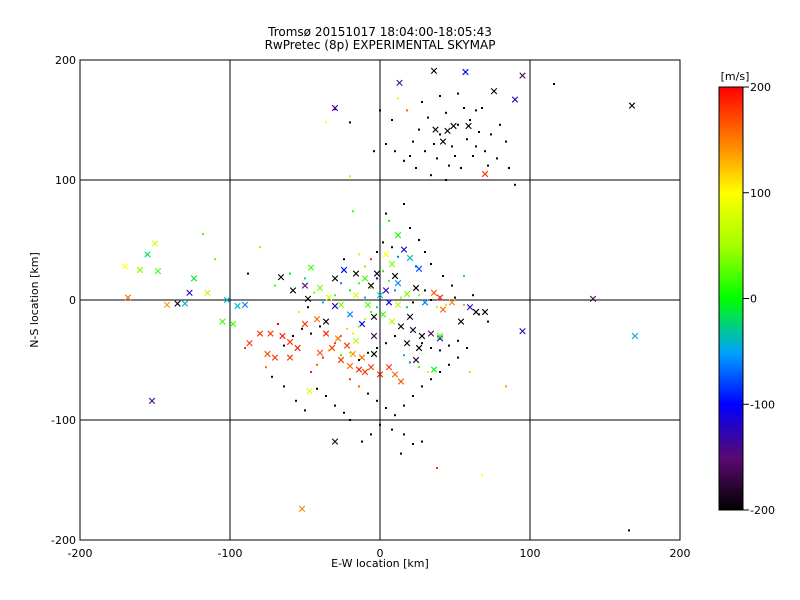 The width and height of the screenshot is (800, 600). What do you see at coordinates (380, 563) in the screenshot?
I see `x-axis-label: E-W location [km]` at bounding box center [380, 563].